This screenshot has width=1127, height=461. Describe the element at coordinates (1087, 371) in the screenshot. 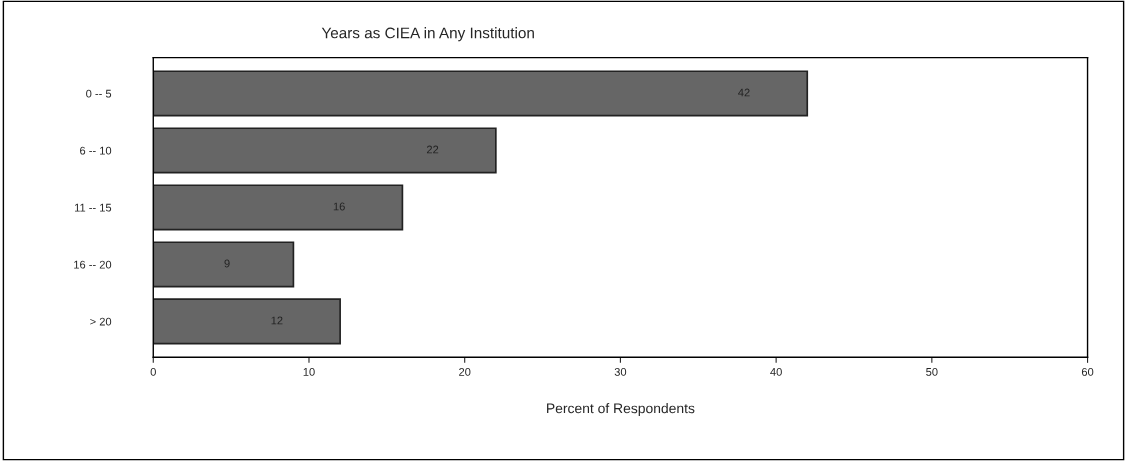

I see `x-tick-label: 60` at that location.